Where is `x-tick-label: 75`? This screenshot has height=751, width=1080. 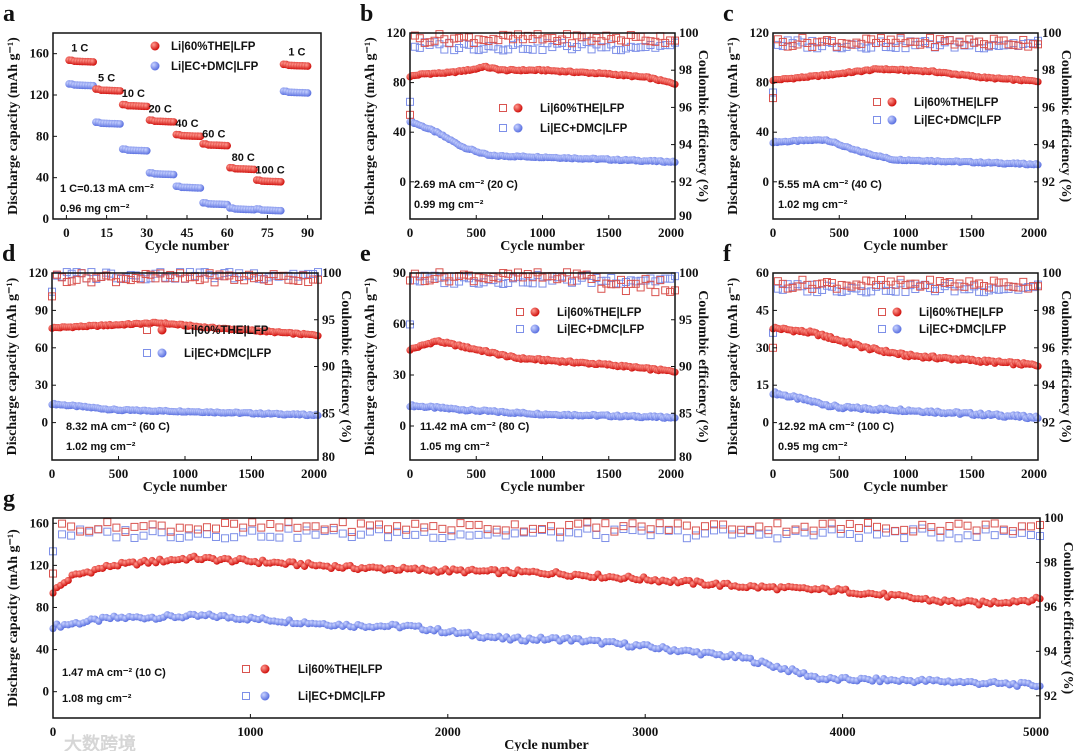
x-tick-label: 75 is located at coordinates (268, 232).